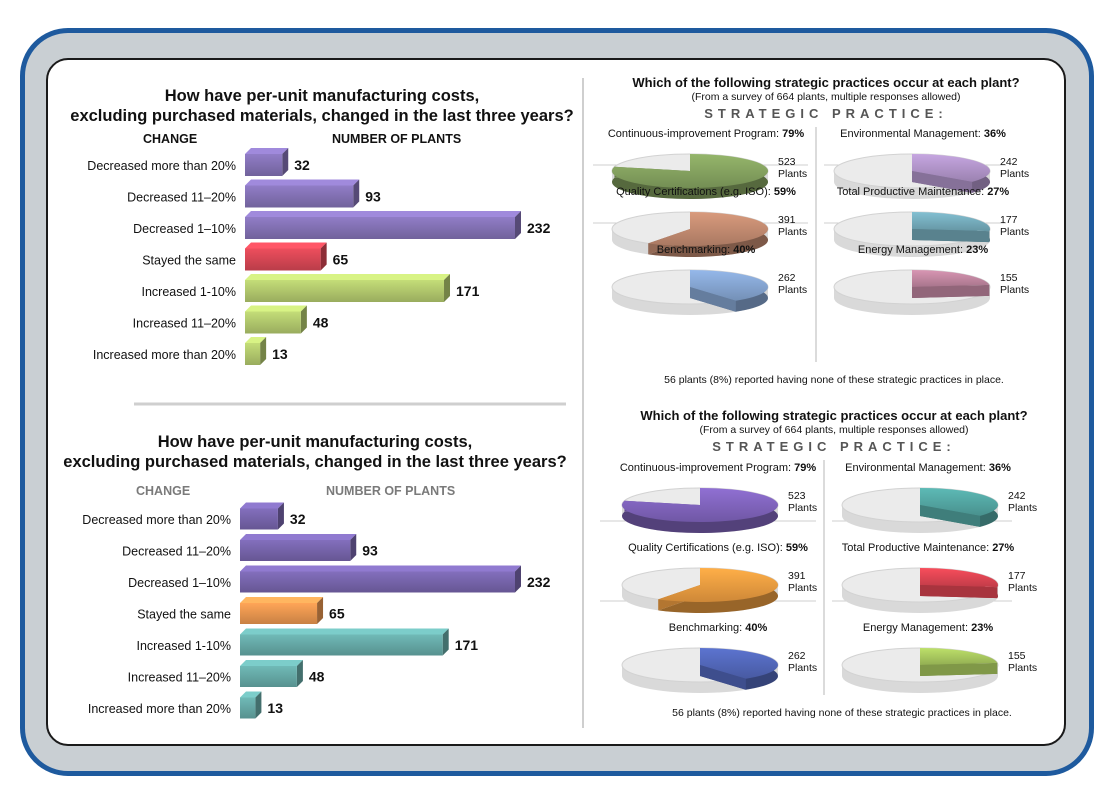 The image size is (1115, 794). What do you see at coordinates (164, 355) in the screenshot?
I see `category-label: Increased more than 20%` at bounding box center [164, 355].